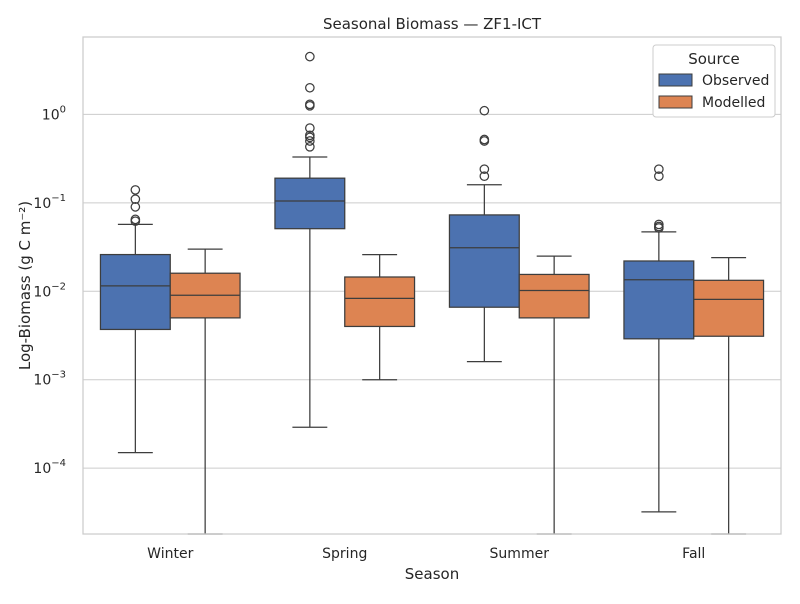 Image resolution: width=800 pixels, height=604 pixels. Describe the element at coordinates (520, 554) in the screenshot. I see `x-tick-label-summer: Summer` at that location.